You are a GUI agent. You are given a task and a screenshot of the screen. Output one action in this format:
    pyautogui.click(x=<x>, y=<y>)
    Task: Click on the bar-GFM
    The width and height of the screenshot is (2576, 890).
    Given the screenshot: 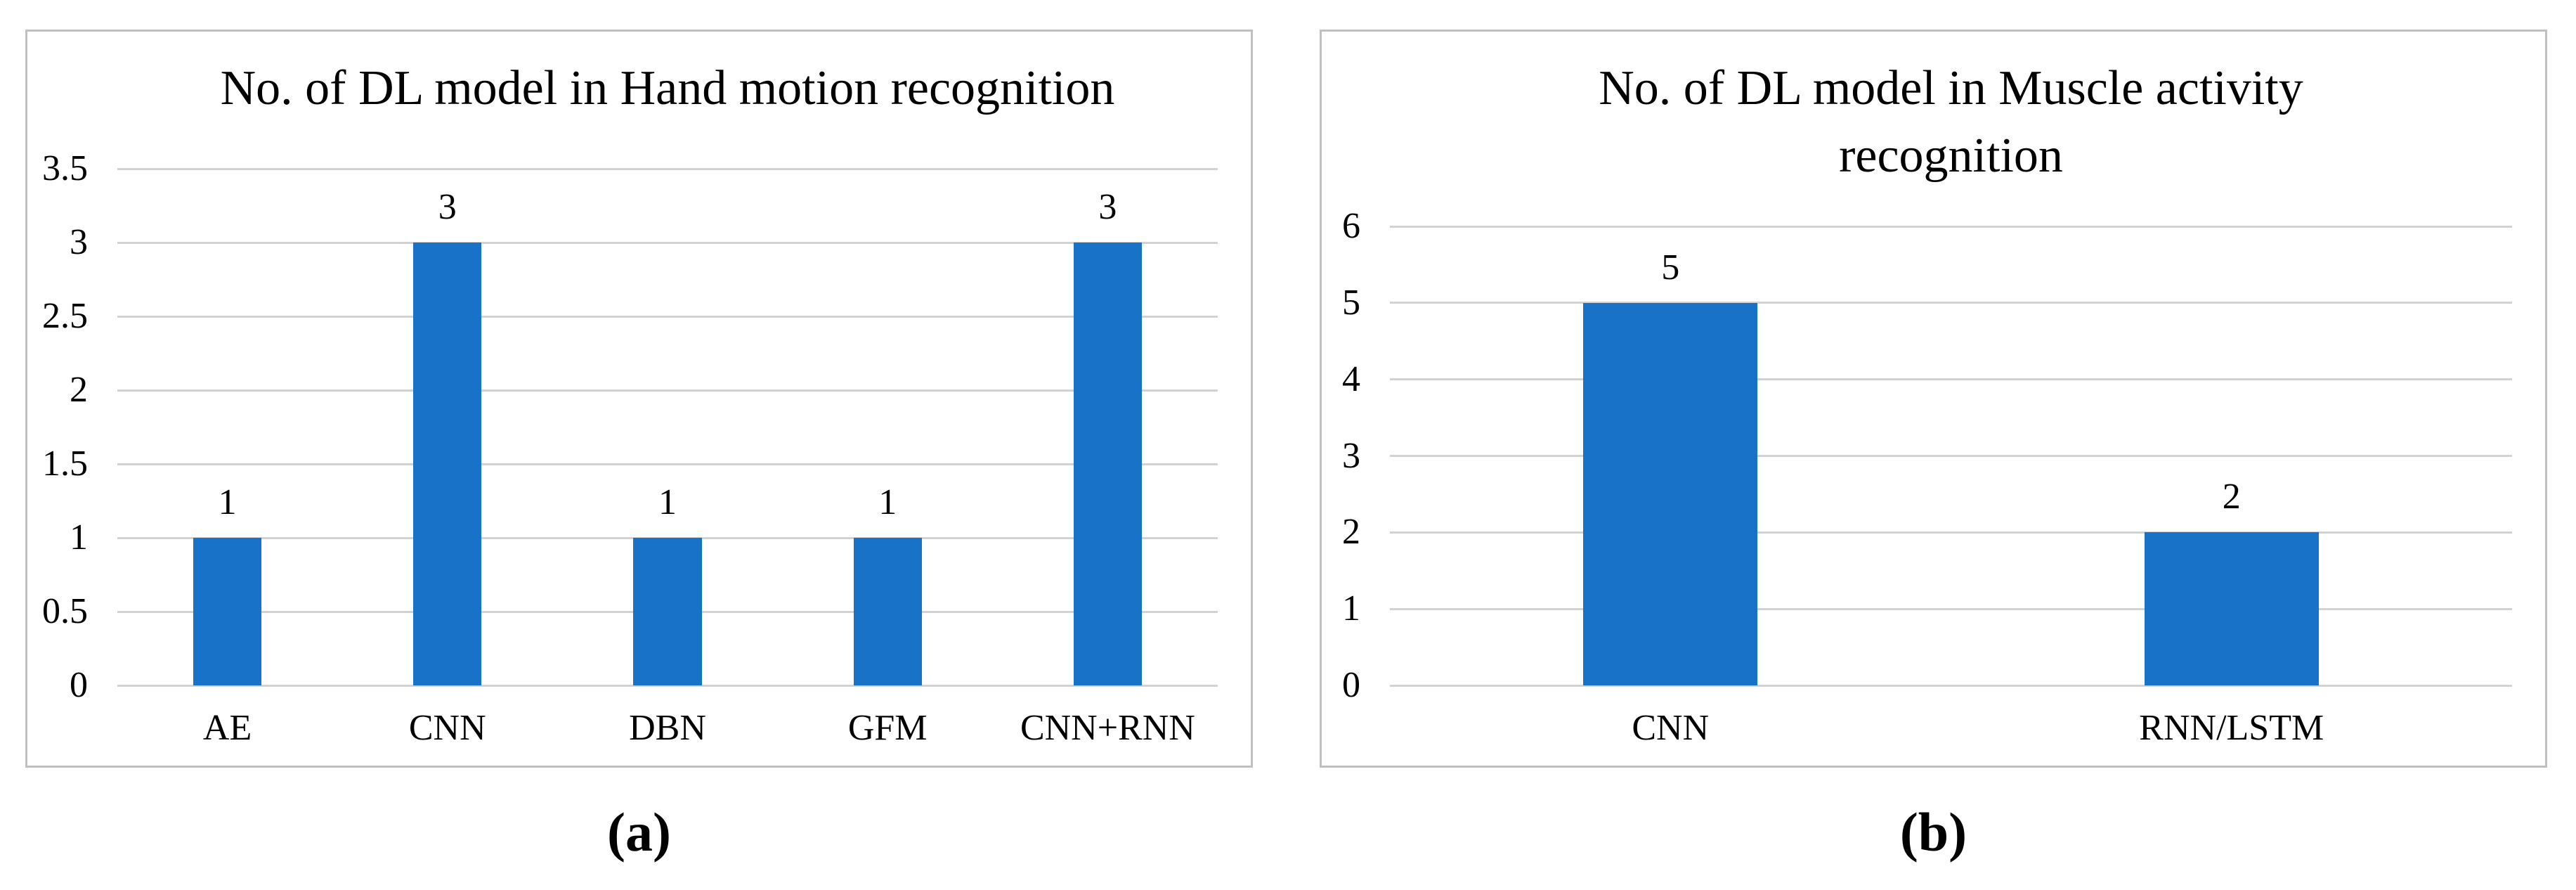 What is the action you would take?
    pyautogui.click(x=887, y=611)
    